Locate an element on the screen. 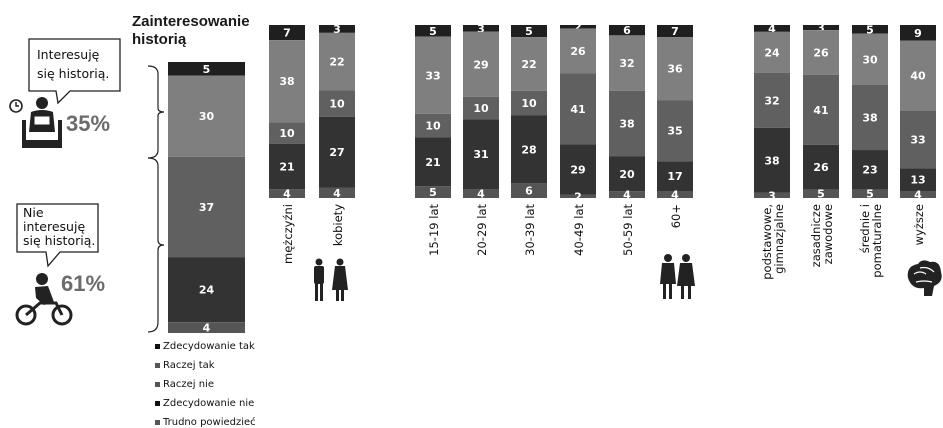 The image size is (943, 428). legend-label-3: Raczej nie is located at coordinates (188, 384).